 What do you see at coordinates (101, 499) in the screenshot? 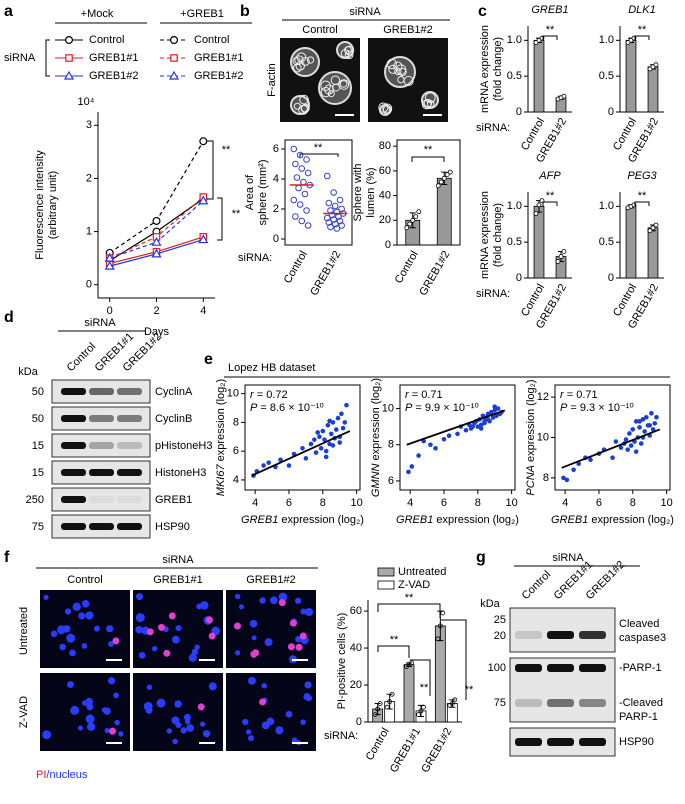
I see `blot` at bounding box center [101, 499].